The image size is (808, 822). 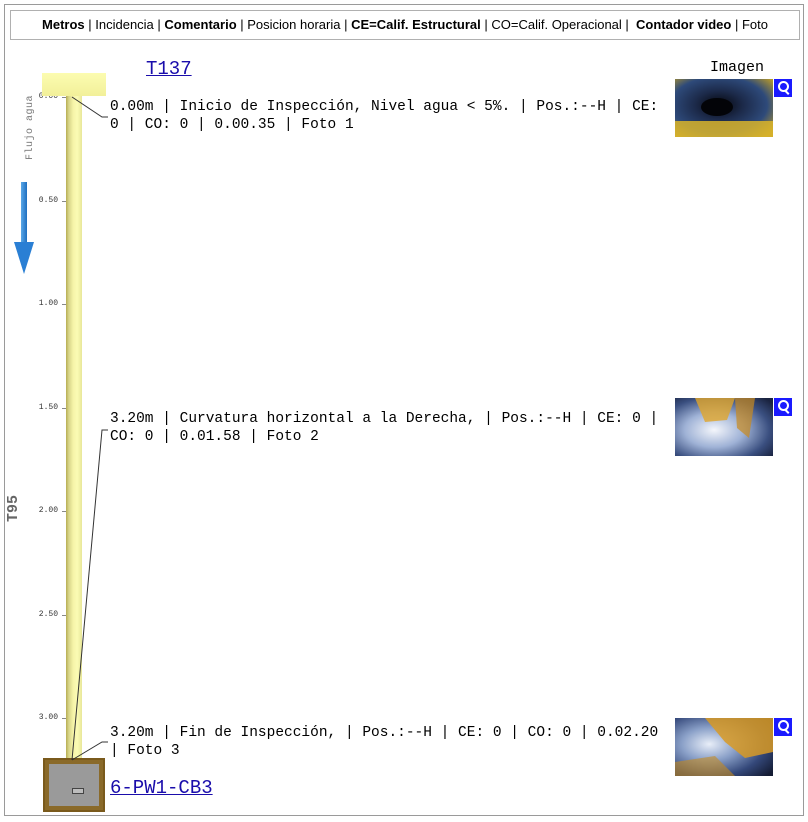 What do you see at coordinates (48, 200) in the screenshot?
I see `axis-tick: 0.50` at bounding box center [48, 200].